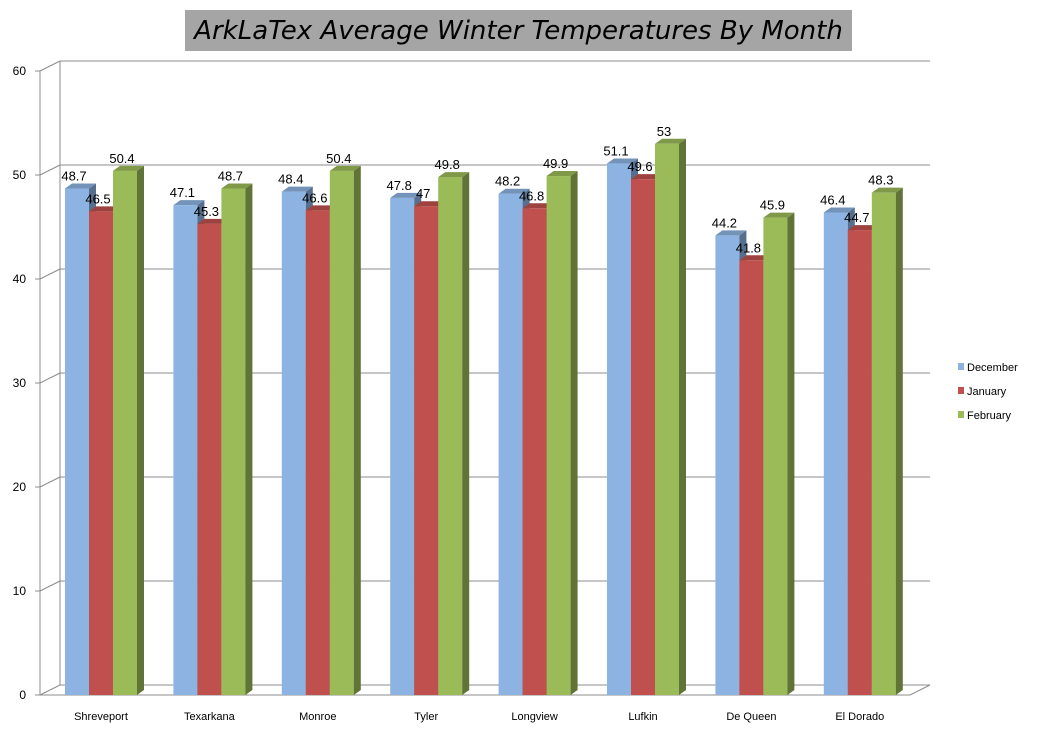 Image resolution: width=1038 pixels, height=734 pixels. What do you see at coordinates (20, 71) in the screenshot?
I see `y-tick-label: 60` at bounding box center [20, 71].